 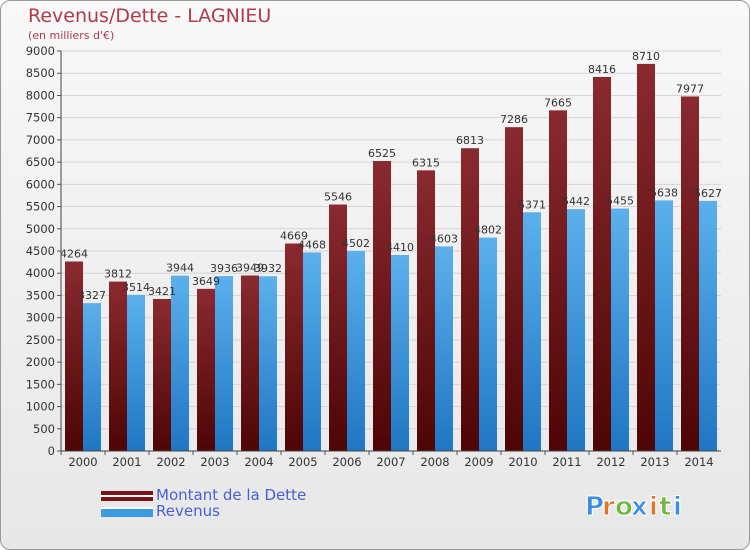 I want to click on y-tick-label: 6500, so click(x=40, y=162).